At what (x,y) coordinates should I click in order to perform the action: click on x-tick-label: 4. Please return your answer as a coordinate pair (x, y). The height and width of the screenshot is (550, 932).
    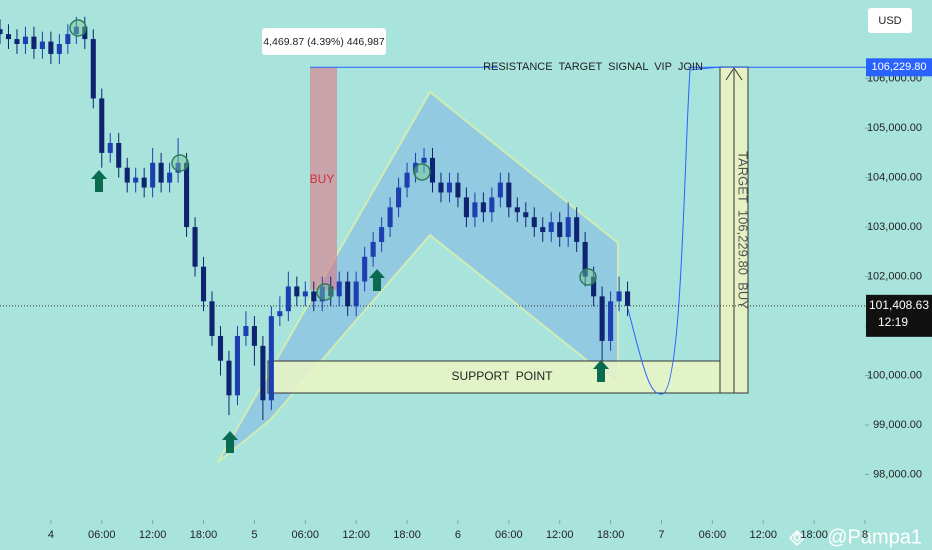
    Looking at the image, I should click on (51, 535).